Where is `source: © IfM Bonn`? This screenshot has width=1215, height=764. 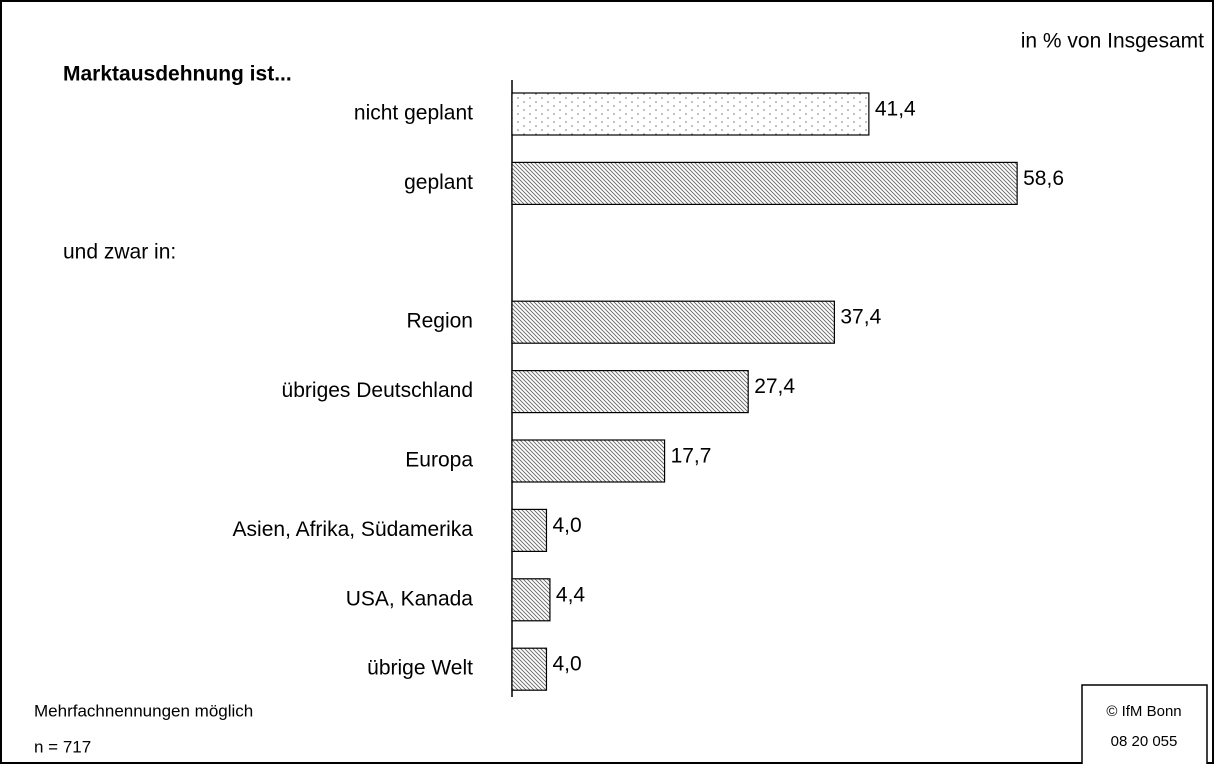
source: © IfM Bonn is located at coordinates (1143, 711).